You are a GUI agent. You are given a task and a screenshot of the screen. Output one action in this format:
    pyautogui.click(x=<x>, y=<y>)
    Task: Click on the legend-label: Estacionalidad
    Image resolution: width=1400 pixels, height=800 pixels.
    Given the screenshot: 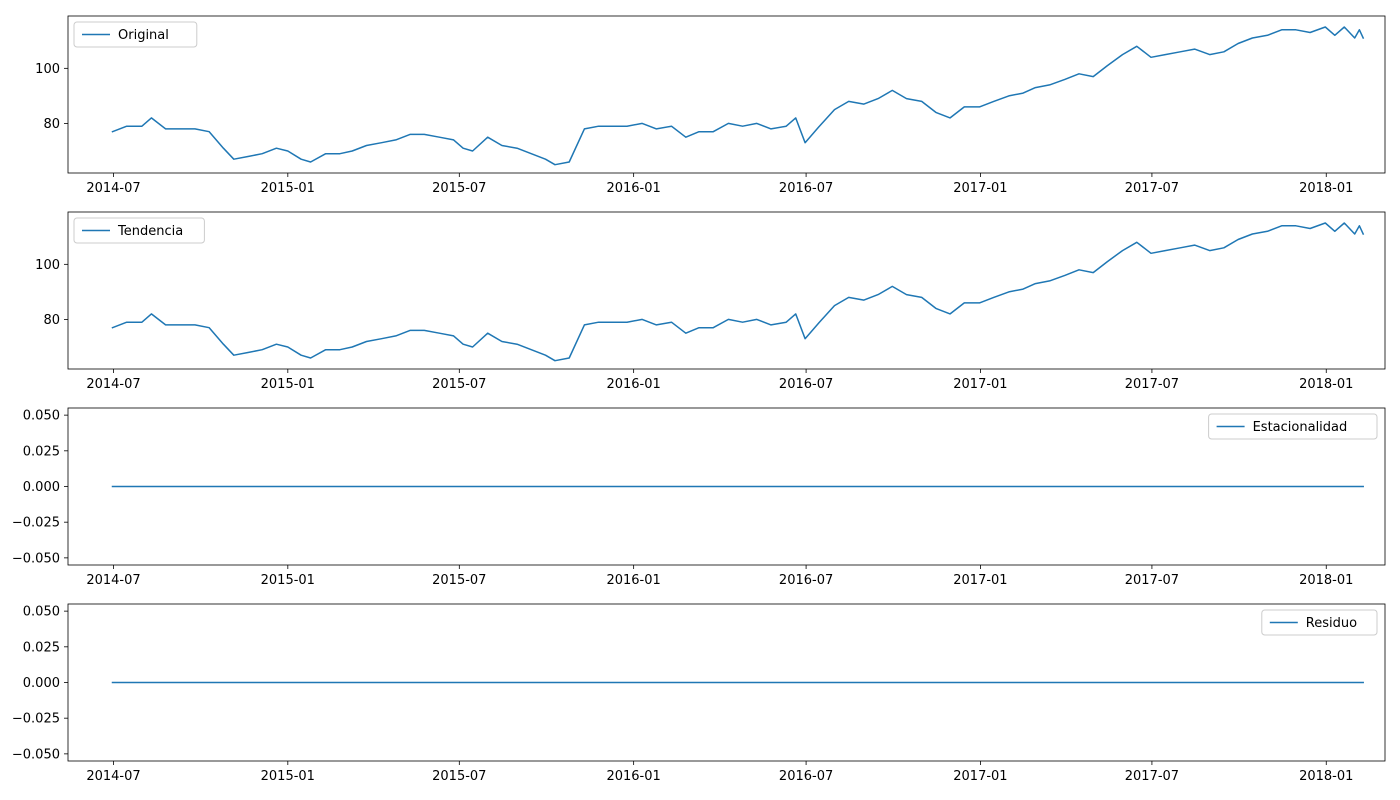 What is the action you would take?
    pyautogui.click(x=1300, y=427)
    